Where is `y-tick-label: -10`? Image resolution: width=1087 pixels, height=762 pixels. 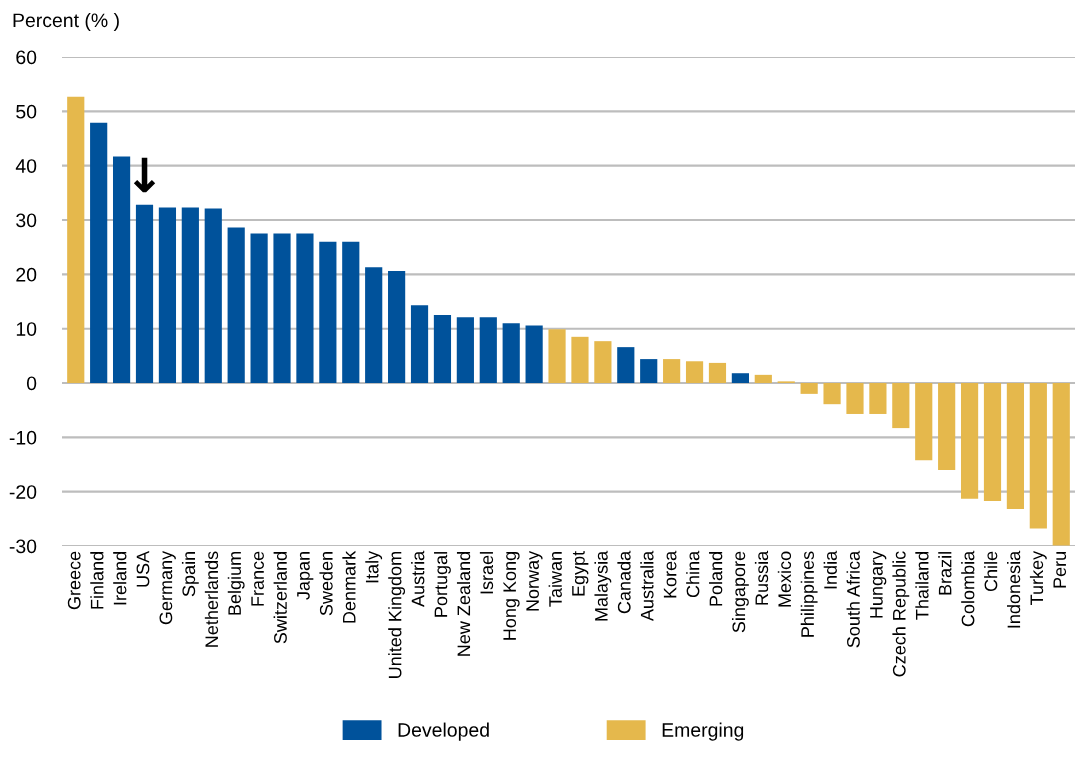
y-tick-label: -10 is located at coordinates (23, 437).